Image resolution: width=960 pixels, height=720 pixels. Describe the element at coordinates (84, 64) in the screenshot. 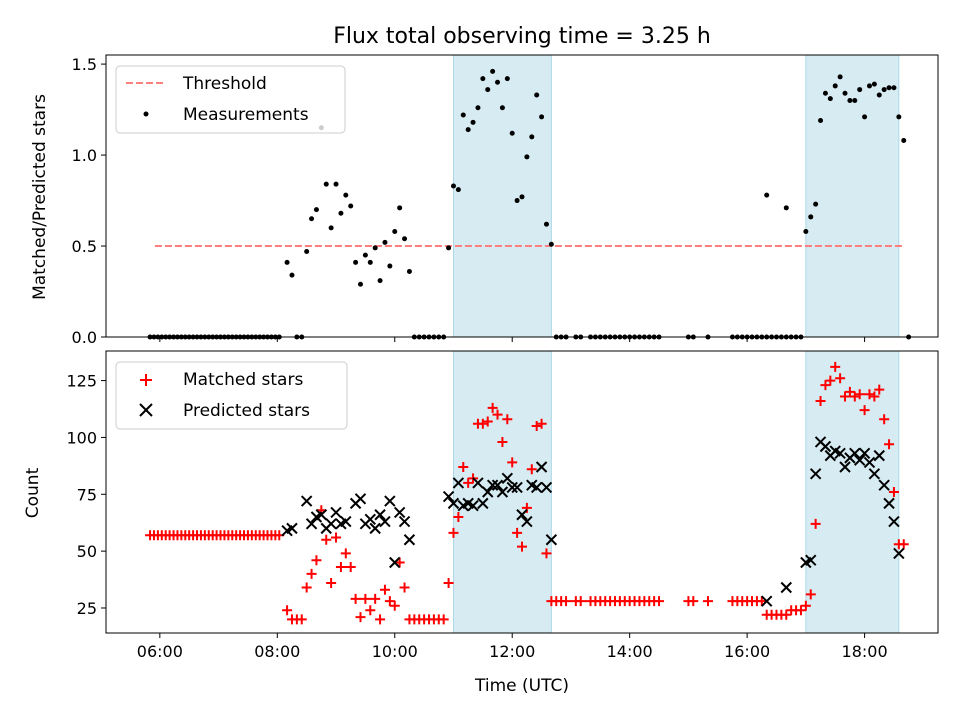

I see `ratio-y-tick-label: 1.5` at that location.